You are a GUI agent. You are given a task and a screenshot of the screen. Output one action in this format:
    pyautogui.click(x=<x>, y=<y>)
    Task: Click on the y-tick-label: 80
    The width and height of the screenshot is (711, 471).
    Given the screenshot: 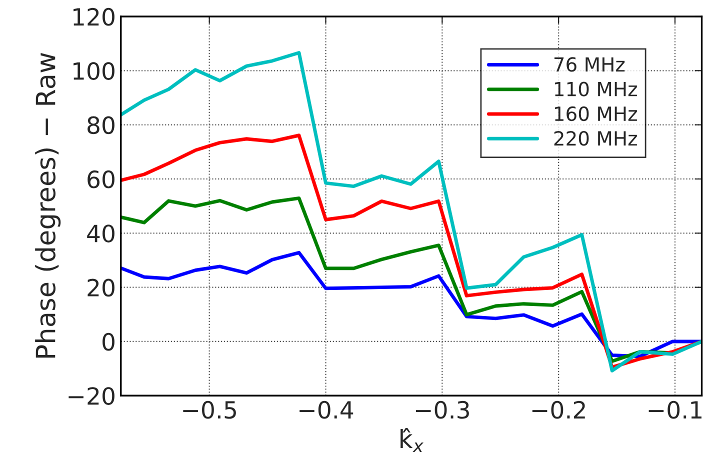 What is the action you would take?
    pyautogui.click(x=101, y=125)
    